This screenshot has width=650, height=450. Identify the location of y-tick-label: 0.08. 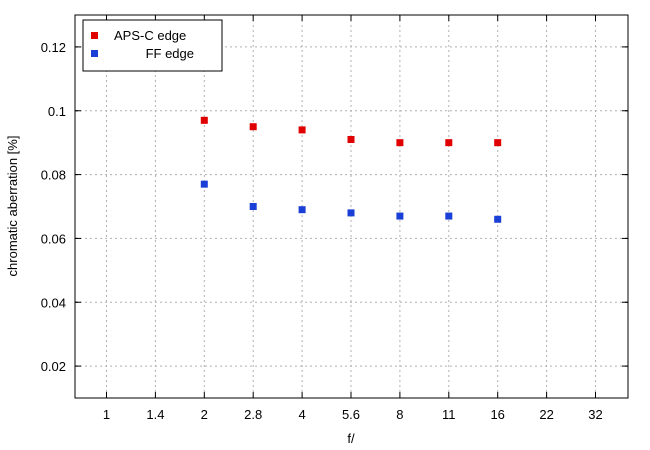
(53, 175).